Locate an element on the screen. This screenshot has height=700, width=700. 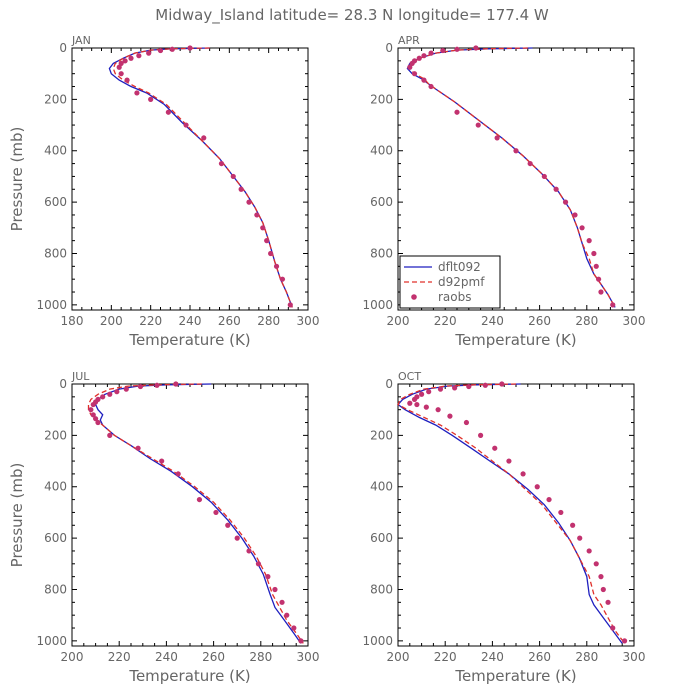
x-tick-label: 280 is located at coordinates (268, 321).